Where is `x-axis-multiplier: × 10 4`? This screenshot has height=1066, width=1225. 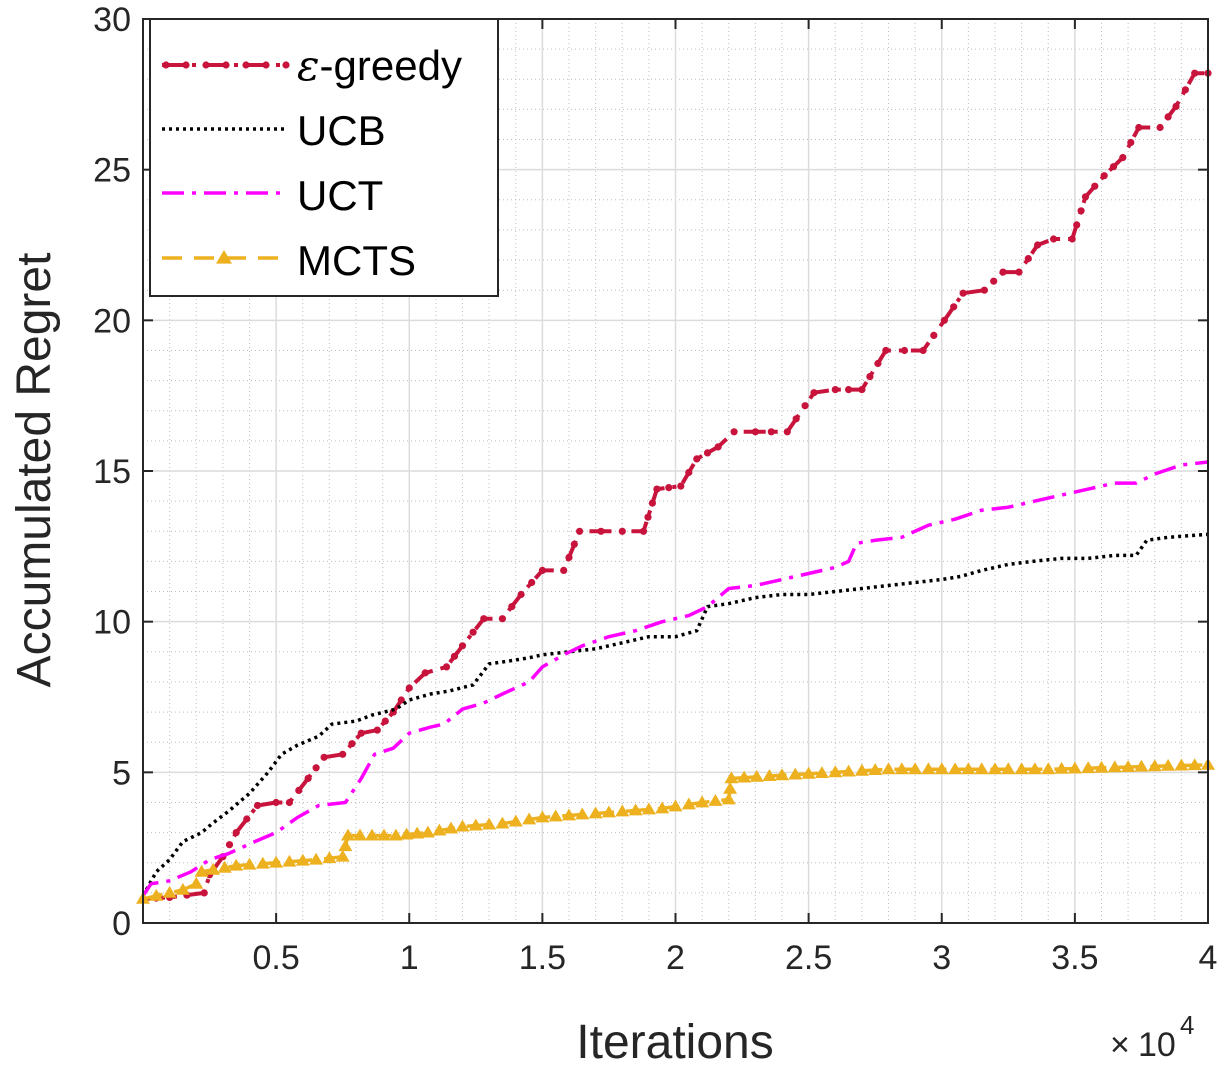
x-axis-multiplier: × 10 4 is located at coordinates (1152, 1037).